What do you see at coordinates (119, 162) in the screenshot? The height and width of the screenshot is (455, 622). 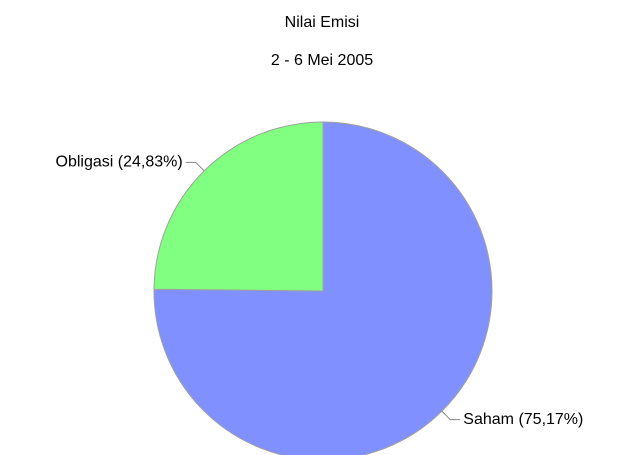 I see `slice-label: Obligasi (24,83%)` at bounding box center [119, 162].